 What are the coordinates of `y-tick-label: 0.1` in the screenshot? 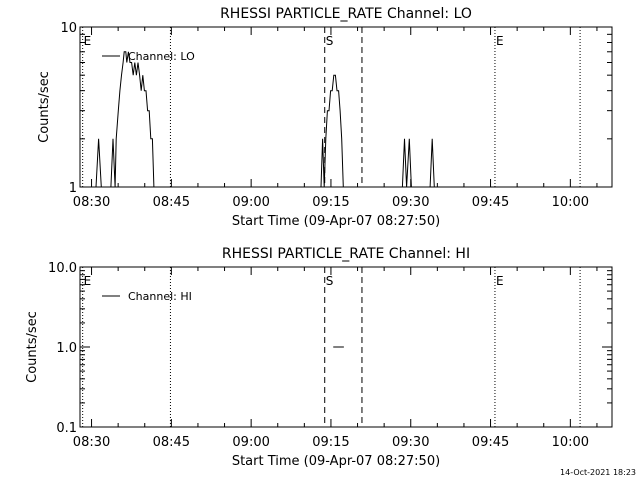 It's located at (66, 428).